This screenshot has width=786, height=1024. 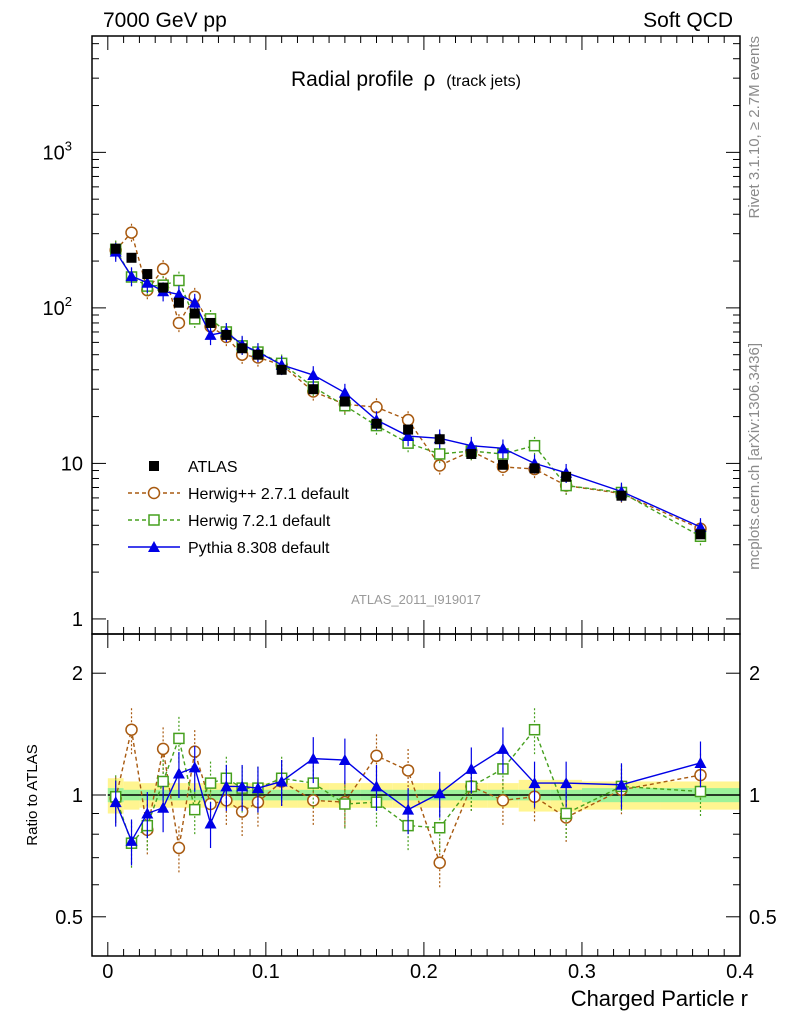 What do you see at coordinates (483, 81) in the screenshot?
I see `main-title-sub: (track jets)` at bounding box center [483, 81].